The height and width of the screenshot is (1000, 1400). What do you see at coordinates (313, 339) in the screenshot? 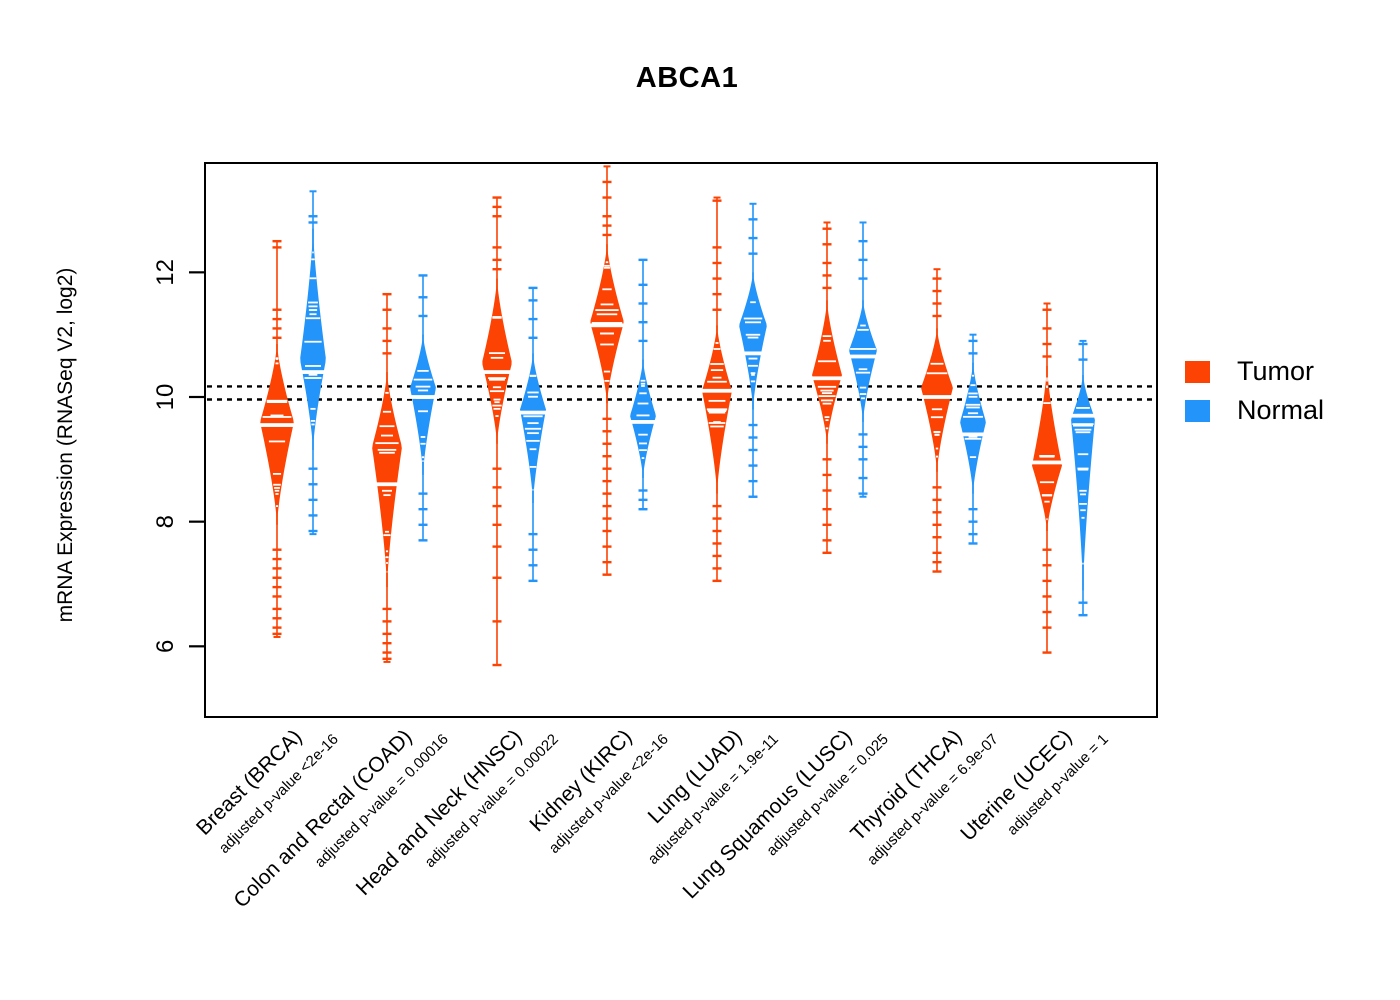
I see `violin-normal-body` at bounding box center [313, 339].